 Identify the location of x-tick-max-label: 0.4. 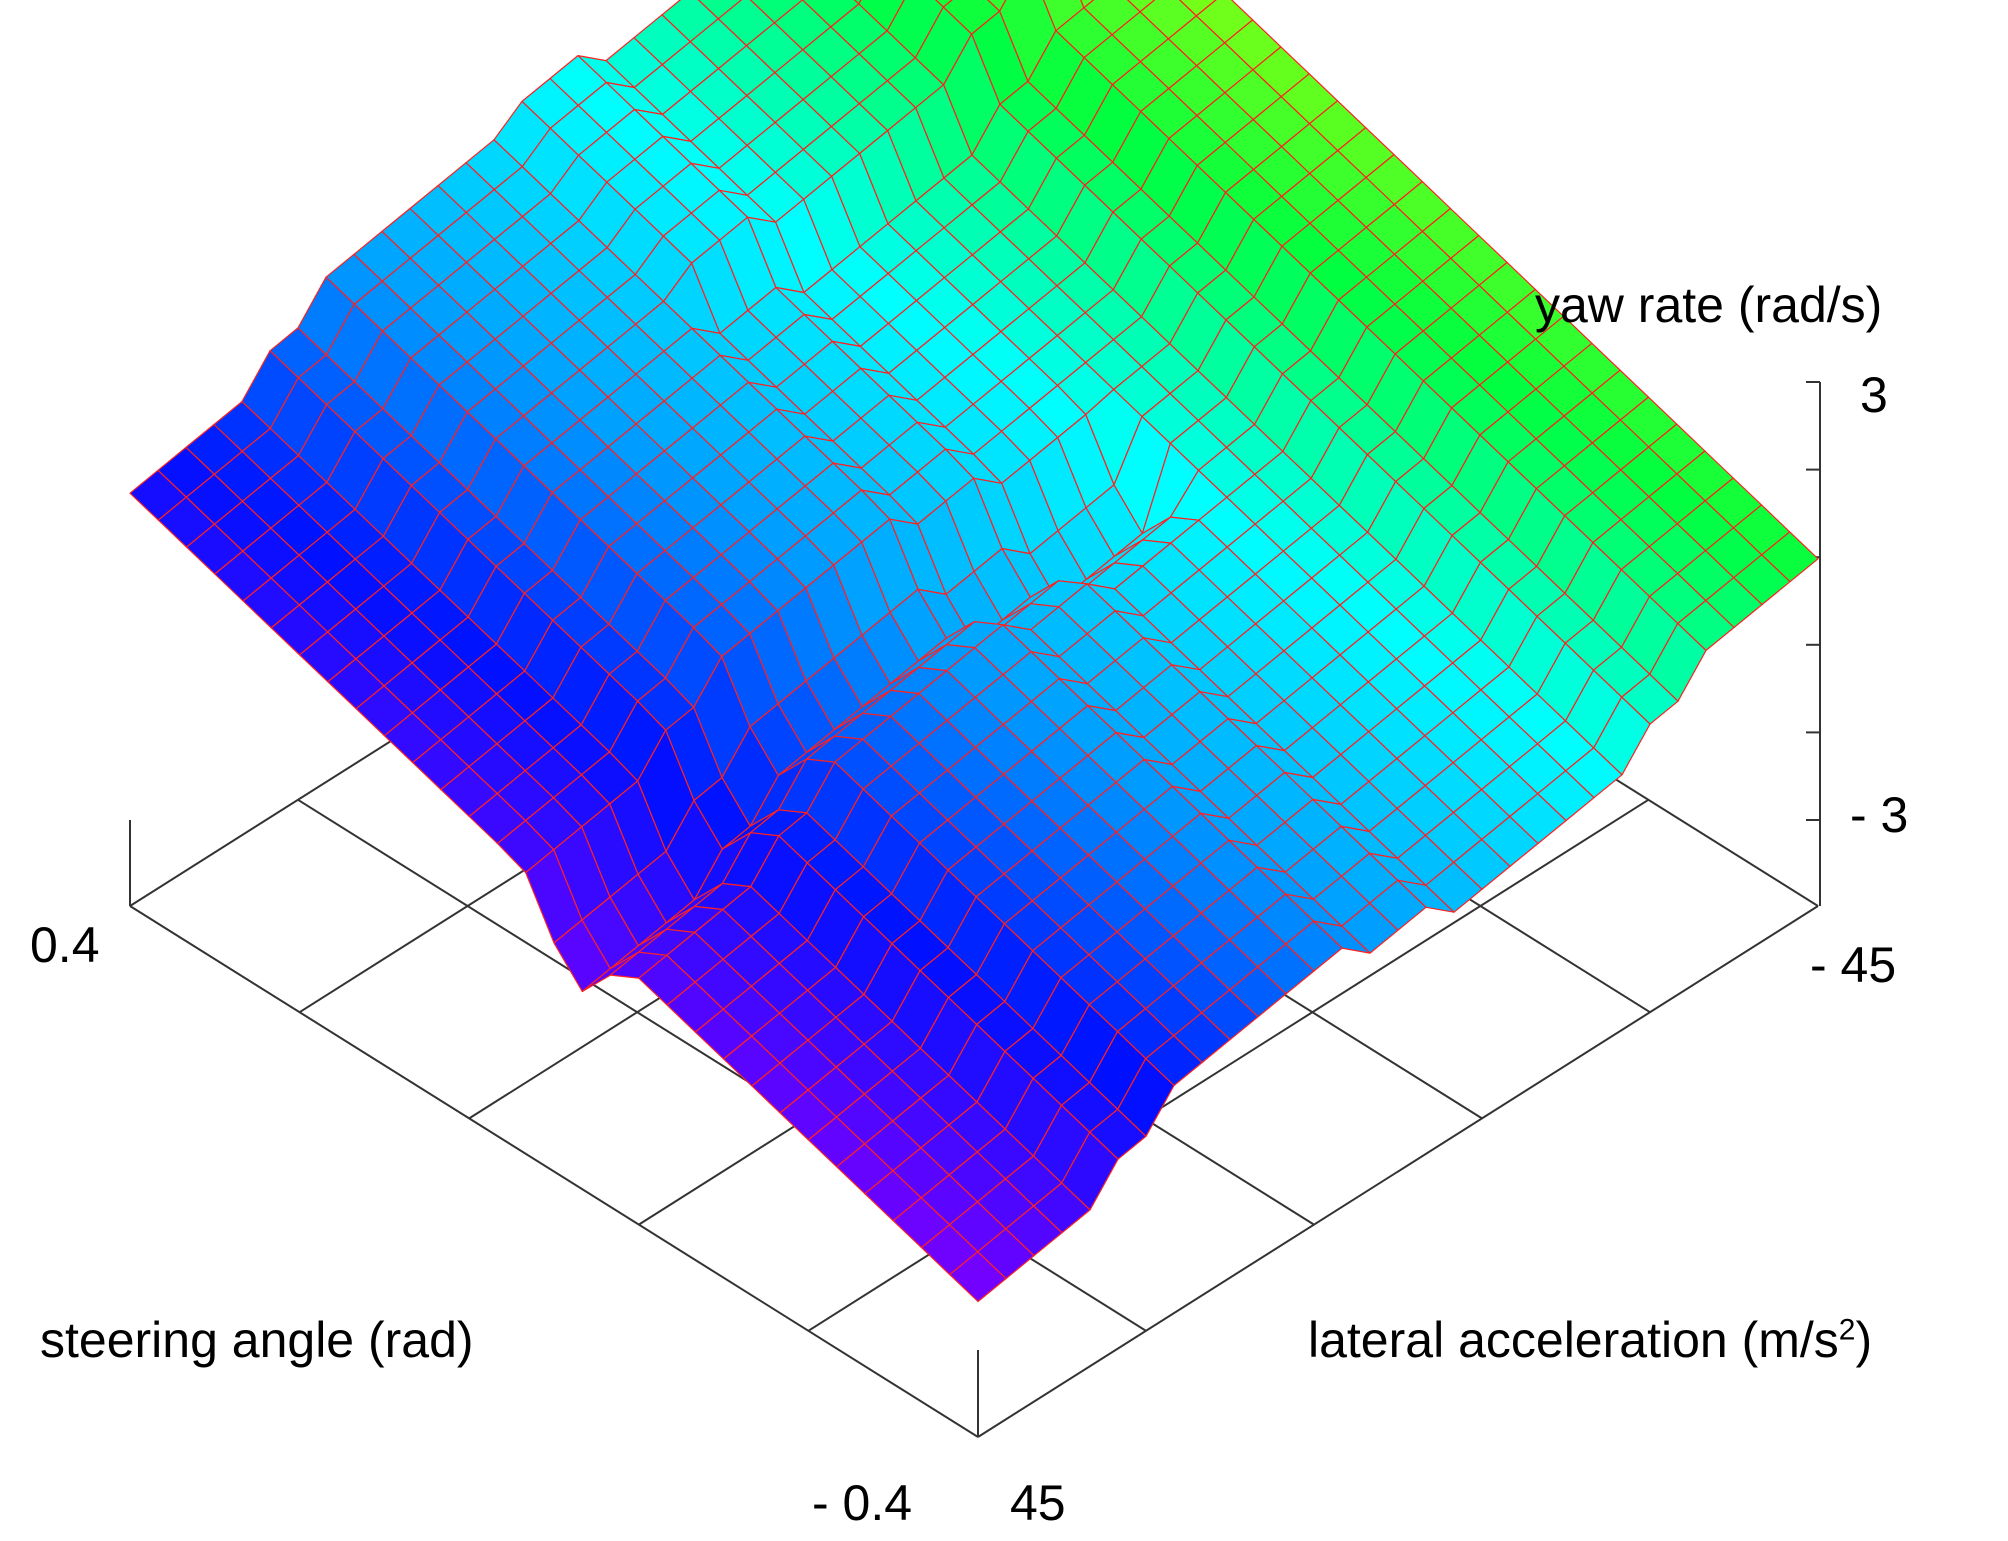
(65, 945).